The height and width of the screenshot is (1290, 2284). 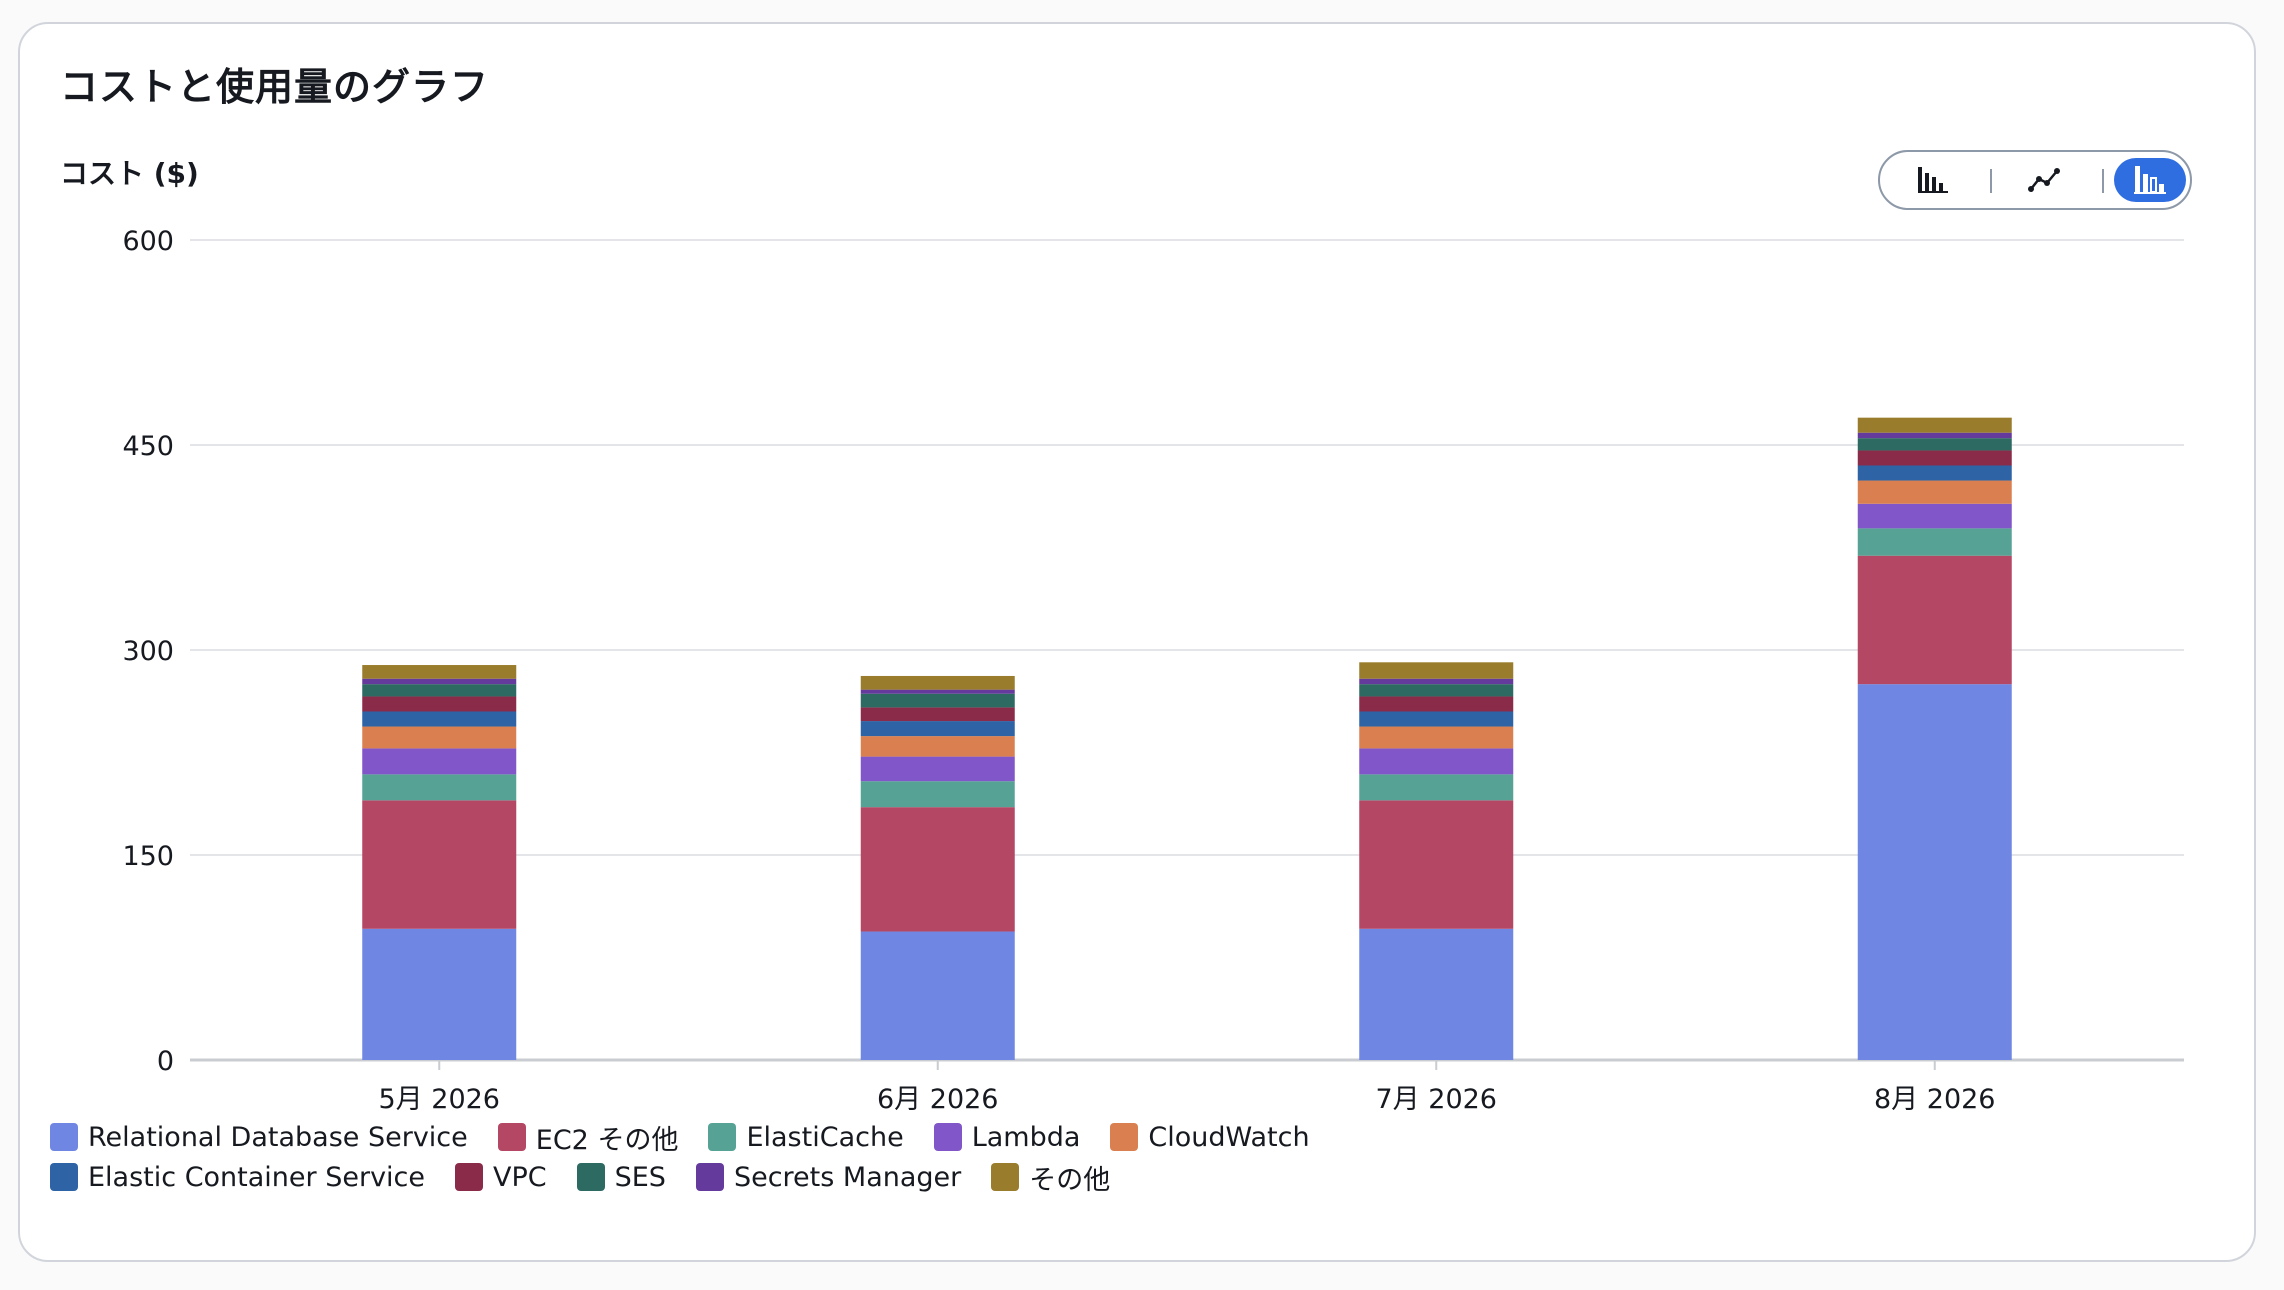 I want to click on x-tick-label: 5月 2026, so click(x=439, y=1099).